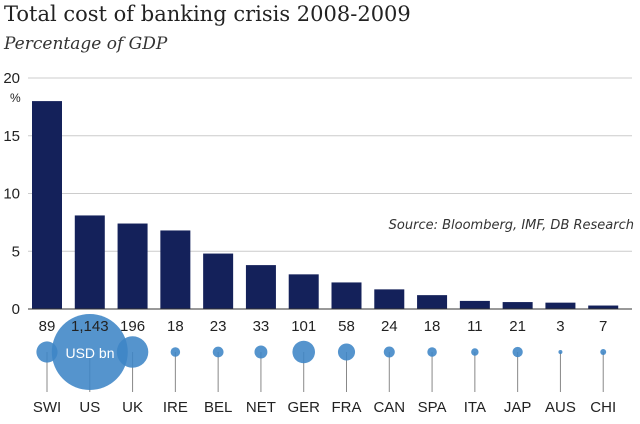 The height and width of the screenshot is (424, 640). Describe the element at coordinates (432, 407) in the screenshot. I see `category-label-spa: SPA` at that location.